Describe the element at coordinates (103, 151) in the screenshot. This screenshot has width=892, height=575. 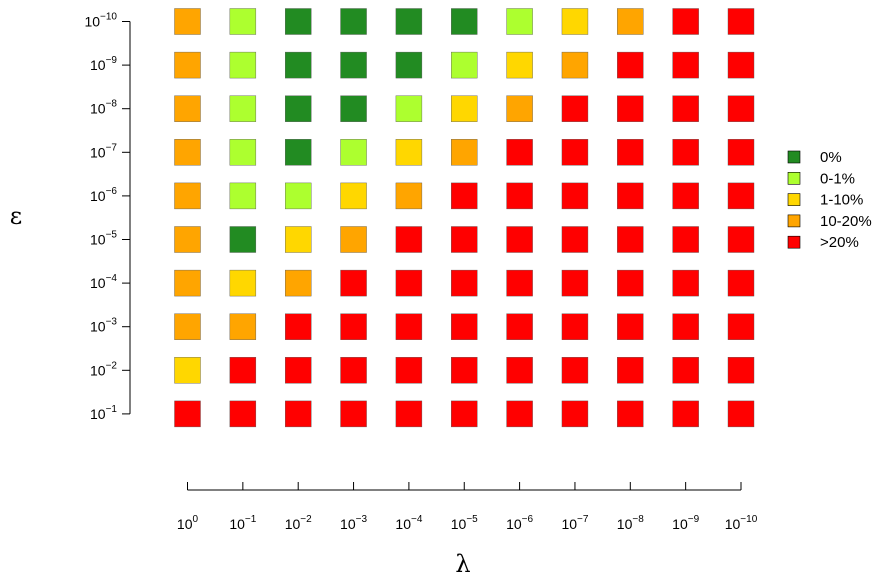
I see `y-tick-label: 10⁻⁷` at that location.